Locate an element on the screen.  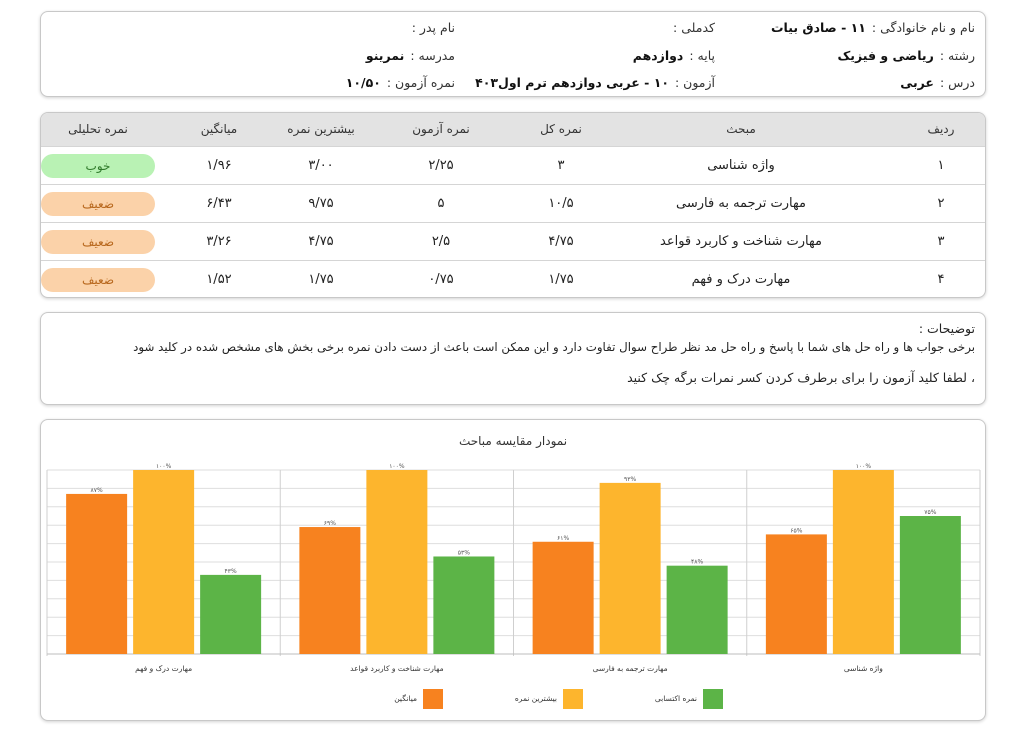
father-name-label: نام پدر : is located at coordinates (433, 27).